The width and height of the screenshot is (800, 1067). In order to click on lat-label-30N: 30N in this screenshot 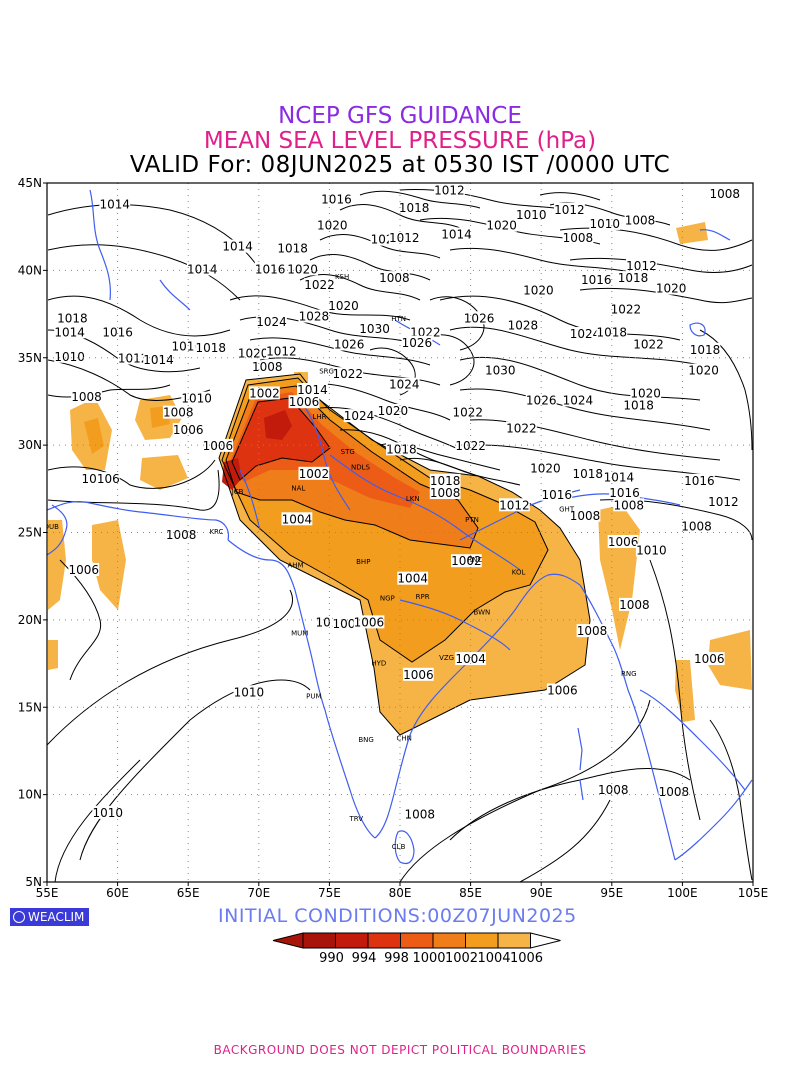, I will do `click(30, 445)`.